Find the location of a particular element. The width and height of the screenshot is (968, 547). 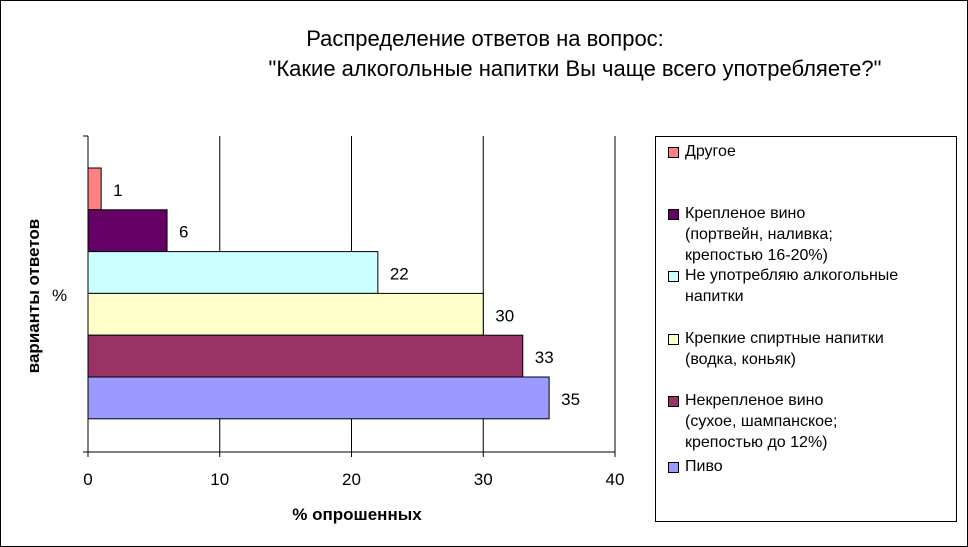

legend-item: Крепкие спиртные напитки (водка, коньяк) is located at coordinates (776, 349).